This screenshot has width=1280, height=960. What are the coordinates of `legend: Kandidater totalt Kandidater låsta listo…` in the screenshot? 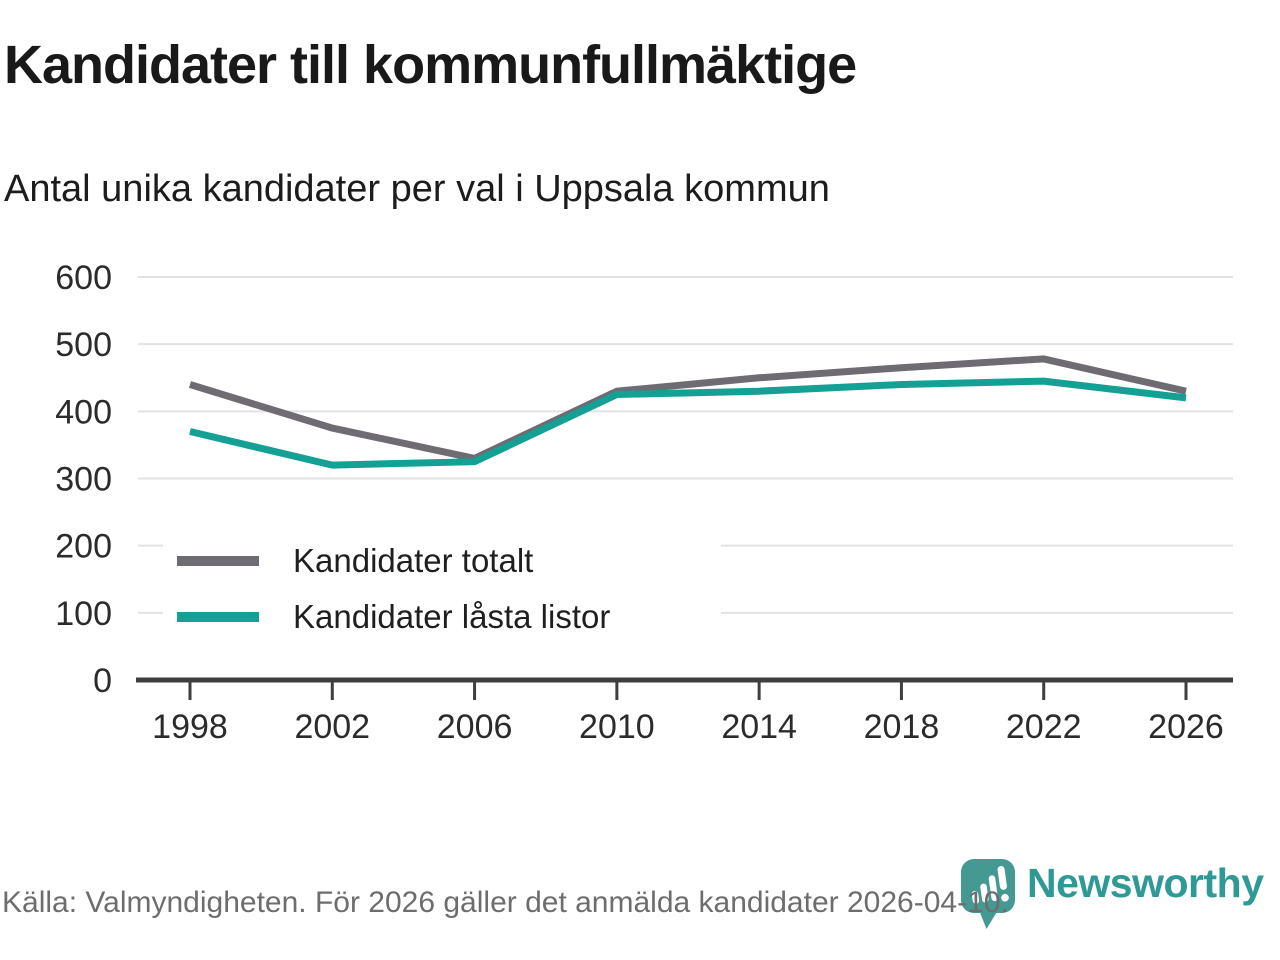 It's located at (442, 589).